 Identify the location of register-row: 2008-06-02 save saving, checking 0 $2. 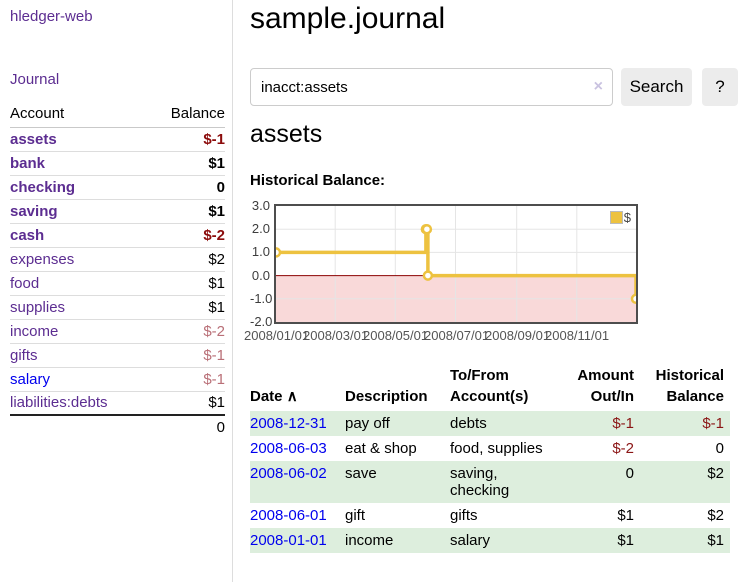
(490, 482).